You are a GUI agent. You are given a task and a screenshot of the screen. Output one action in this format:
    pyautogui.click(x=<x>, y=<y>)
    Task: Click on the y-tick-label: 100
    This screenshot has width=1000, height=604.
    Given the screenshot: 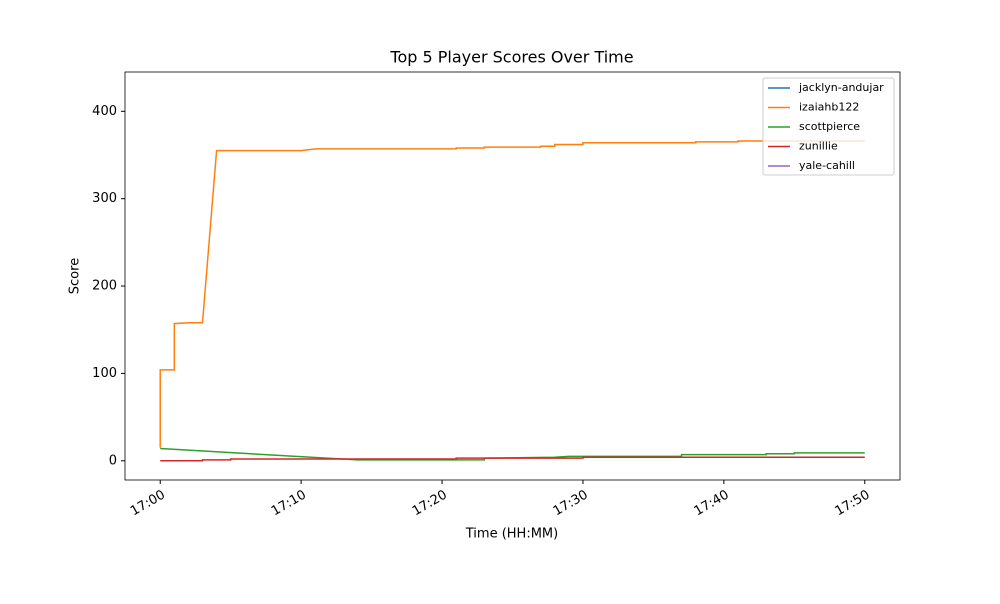 What is the action you would take?
    pyautogui.click(x=104, y=373)
    